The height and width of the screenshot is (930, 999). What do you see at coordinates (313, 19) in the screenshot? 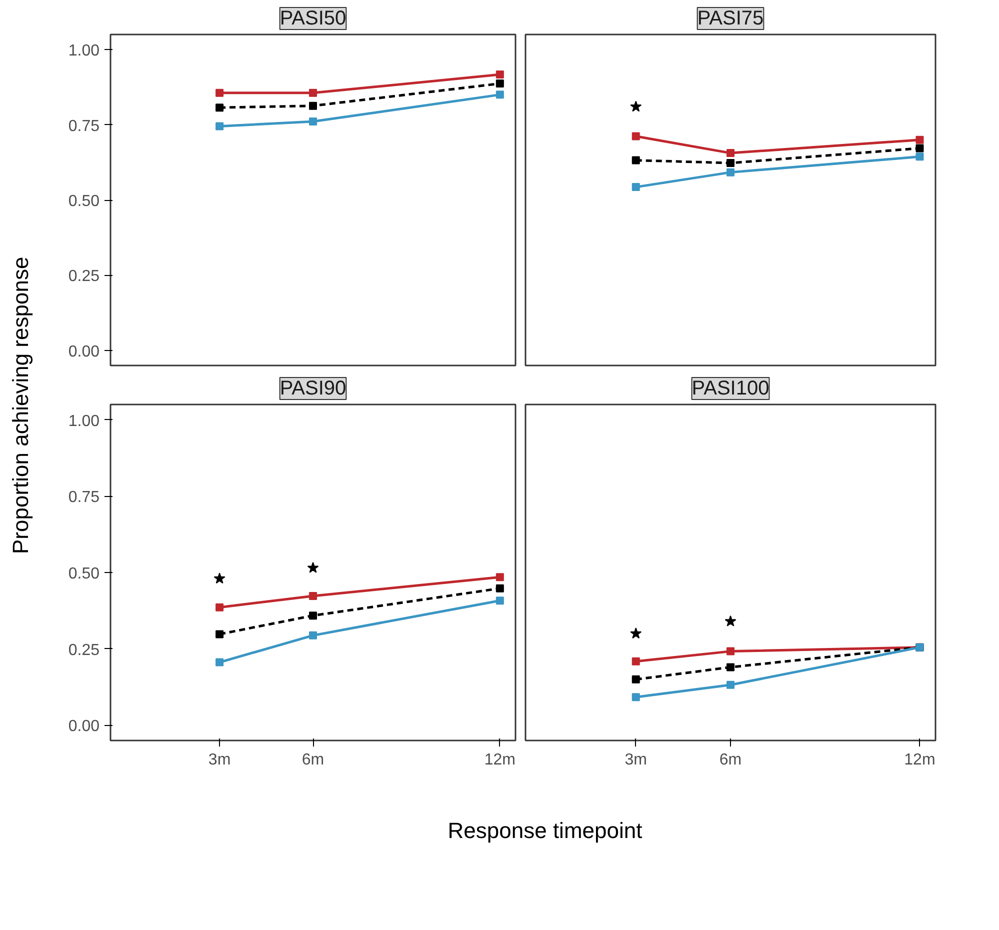
I see `chart-title: PASI50` at bounding box center [313, 19].